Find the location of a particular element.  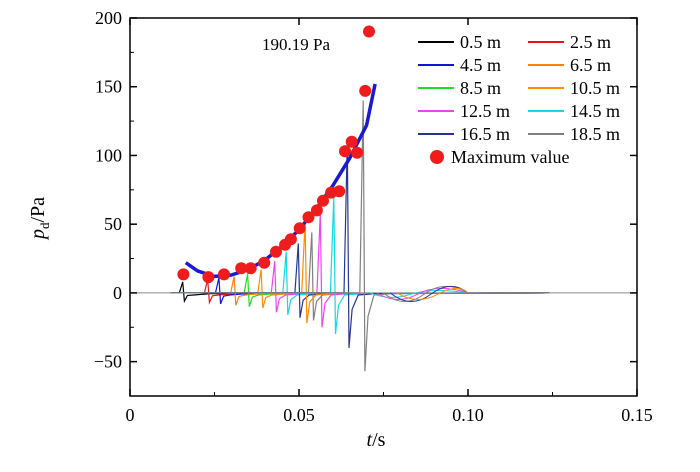

legend-label: 0.5 m is located at coordinates (480, 42).